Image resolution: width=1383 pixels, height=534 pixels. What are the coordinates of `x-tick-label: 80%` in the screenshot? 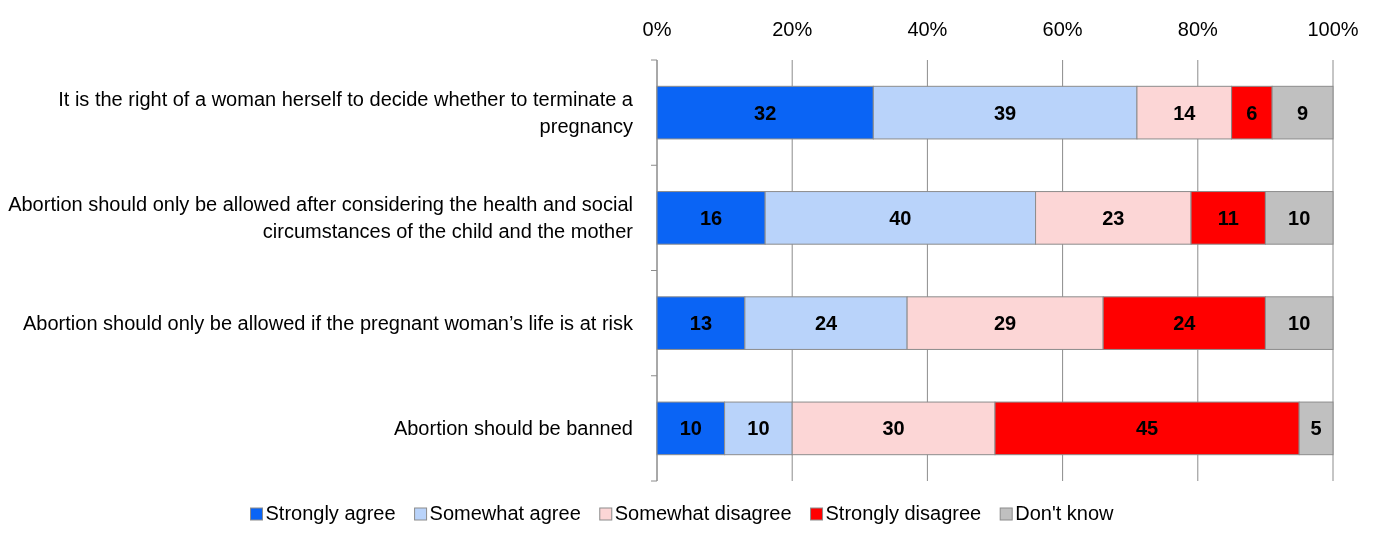 It's located at (1198, 29).